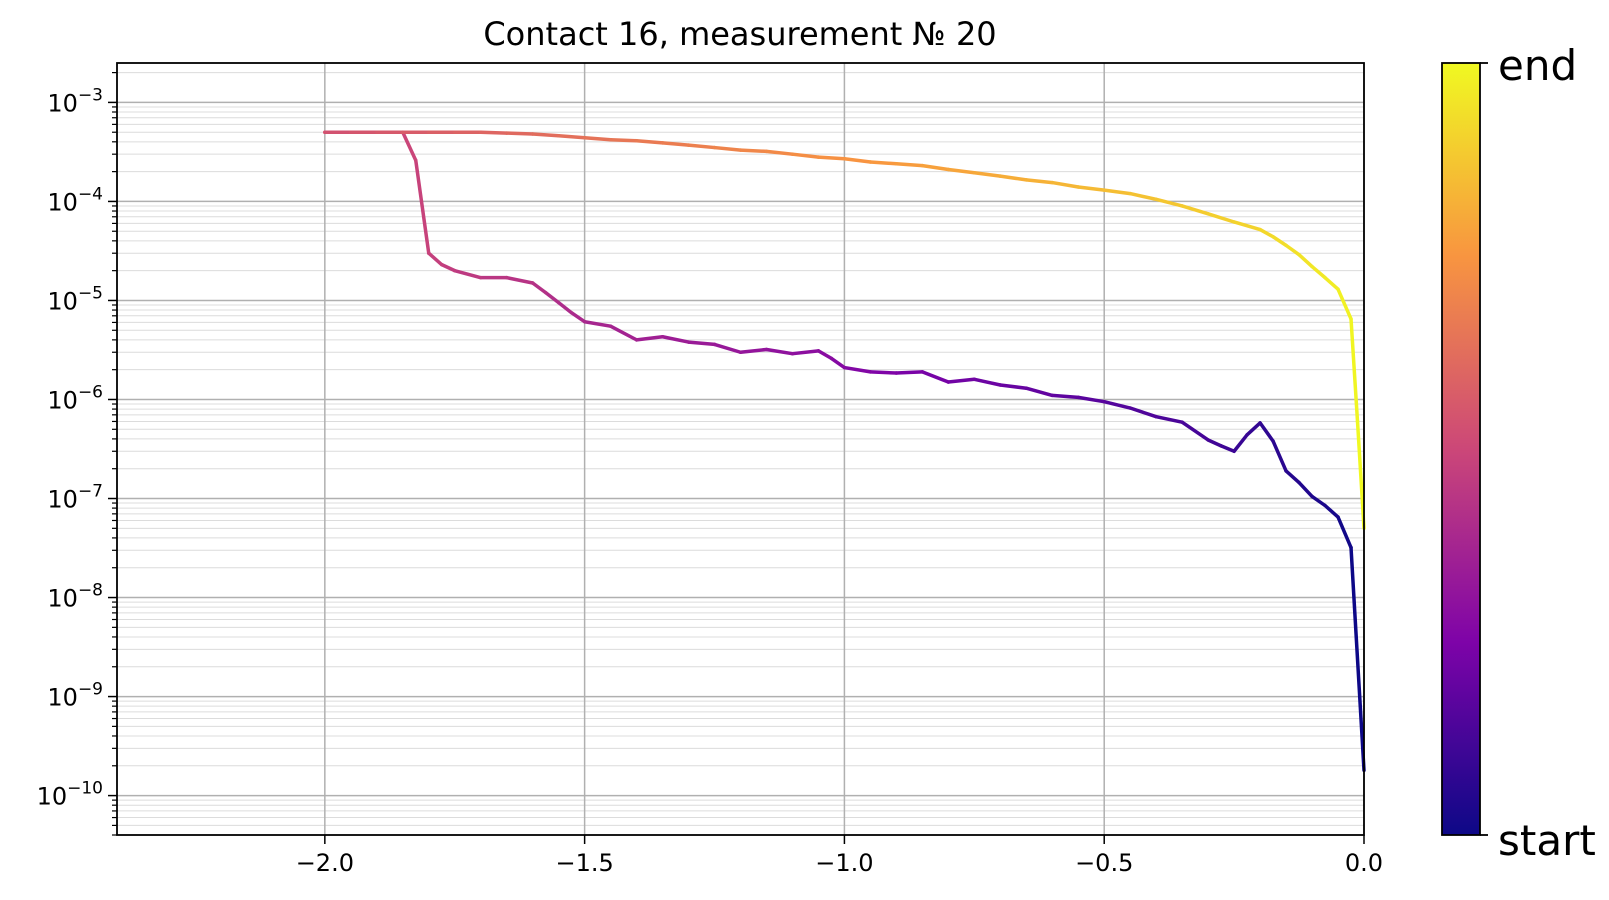 The width and height of the screenshot is (1609, 900). I want to click on y-tick-label: 10⁻³, so click(75, 101).